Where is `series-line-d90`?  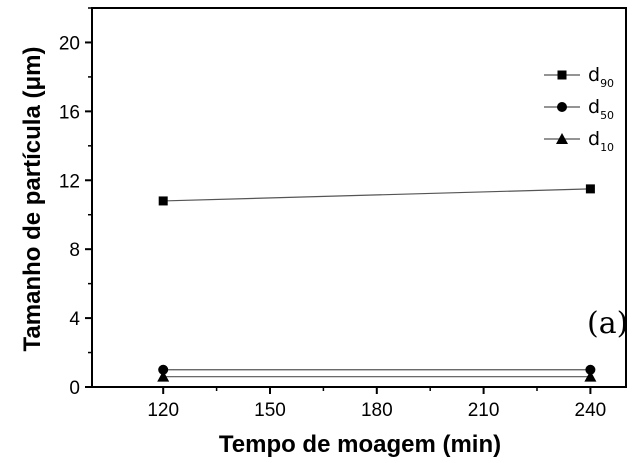 series-line-d90 is located at coordinates (377, 195).